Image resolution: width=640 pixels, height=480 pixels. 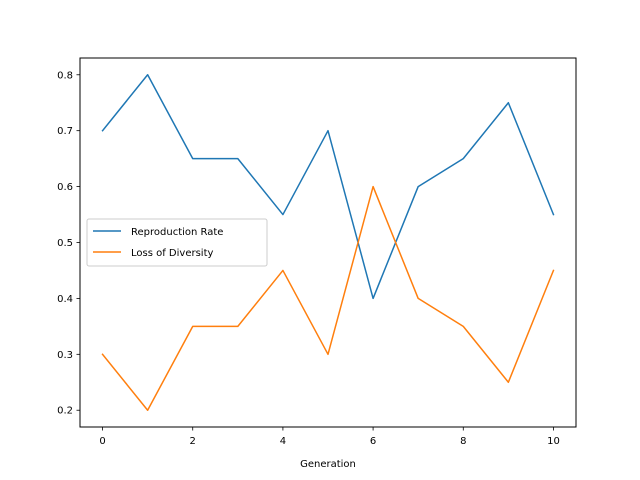 What do you see at coordinates (177, 232) in the screenshot?
I see `legend-label-1: Reproduction Rate` at bounding box center [177, 232].